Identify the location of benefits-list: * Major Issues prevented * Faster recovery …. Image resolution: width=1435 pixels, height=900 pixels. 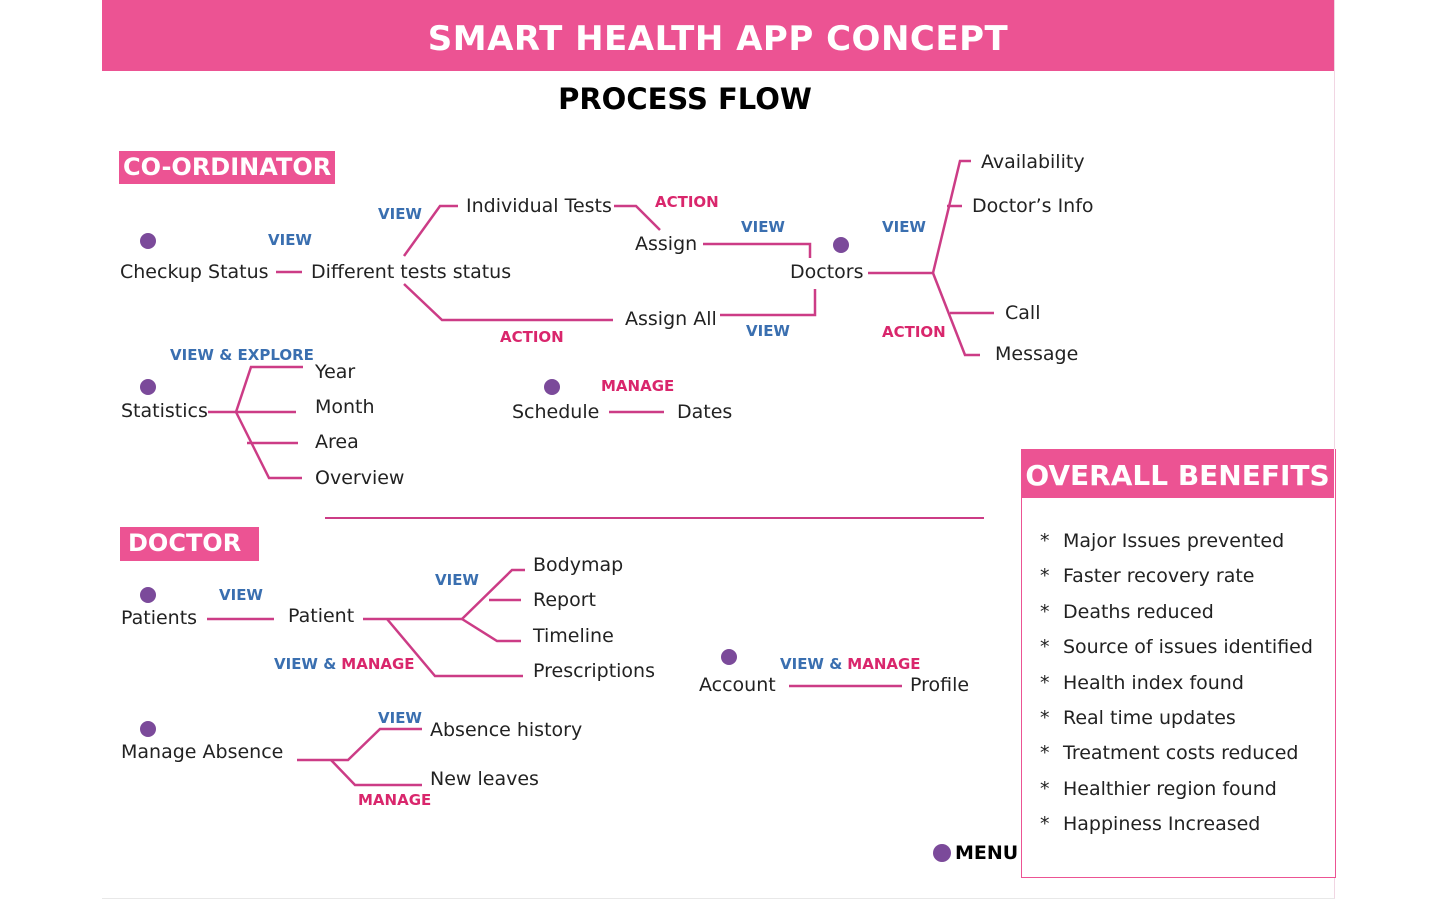
(1176, 683).